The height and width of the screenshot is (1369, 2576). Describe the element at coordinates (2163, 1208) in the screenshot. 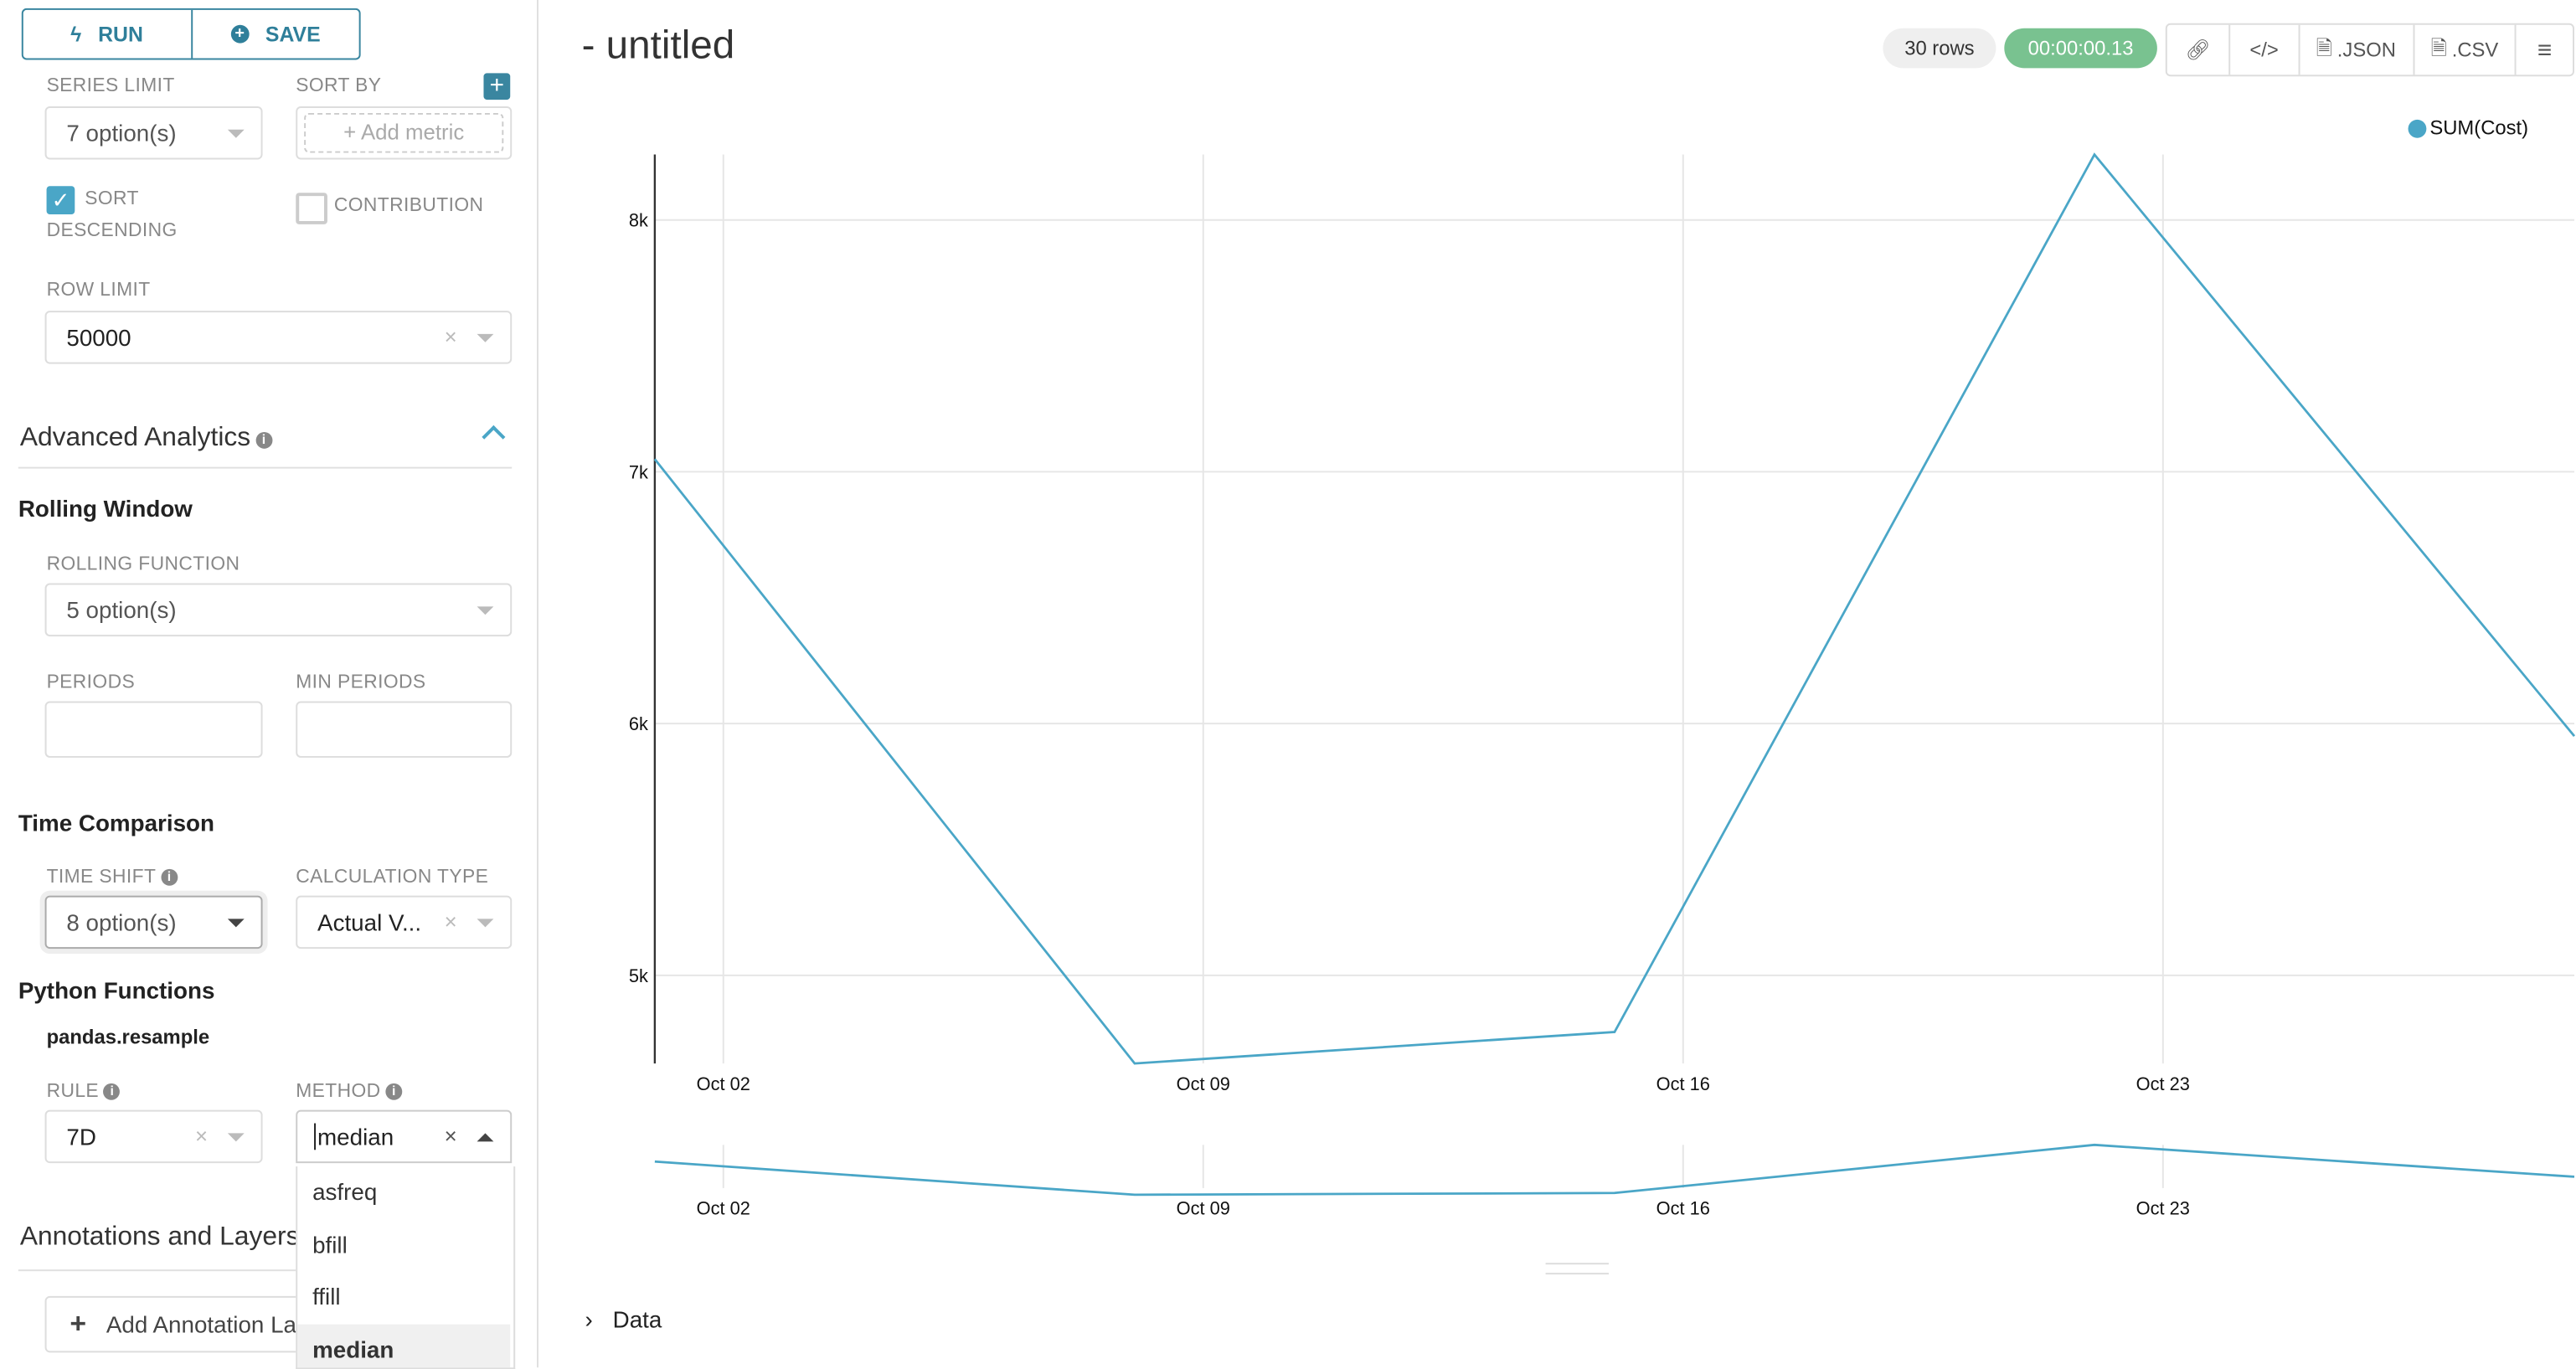

I see `brush-x-tick-label: Oct 23` at that location.